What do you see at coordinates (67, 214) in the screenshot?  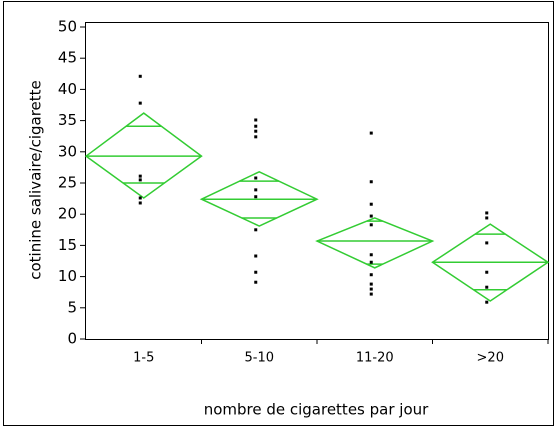 I see `y-tick-label: 20` at bounding box center [67, 214].